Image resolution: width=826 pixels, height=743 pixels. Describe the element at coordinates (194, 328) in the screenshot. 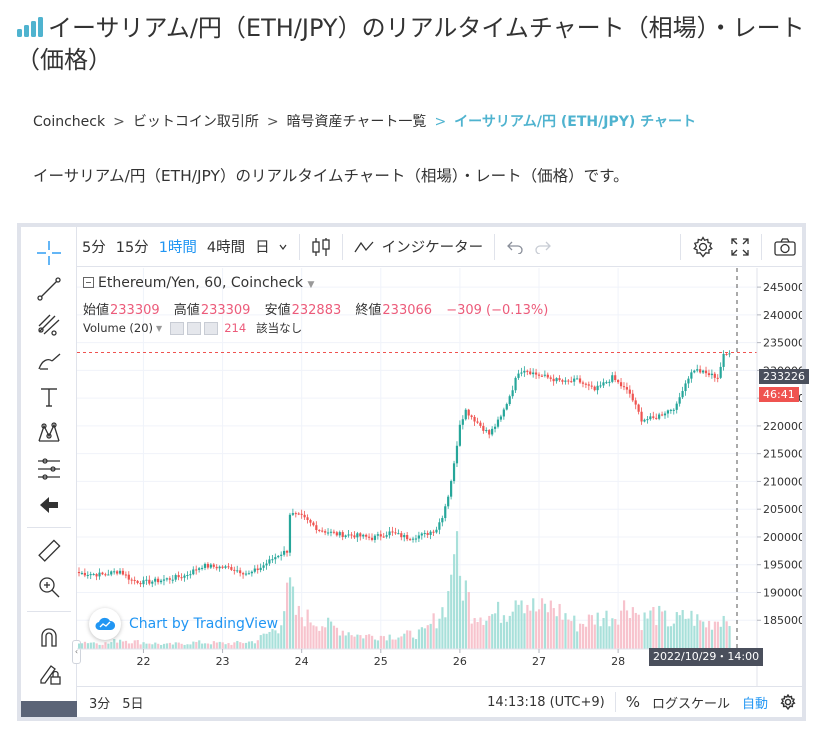

I see `settings-small-icon` at that location.